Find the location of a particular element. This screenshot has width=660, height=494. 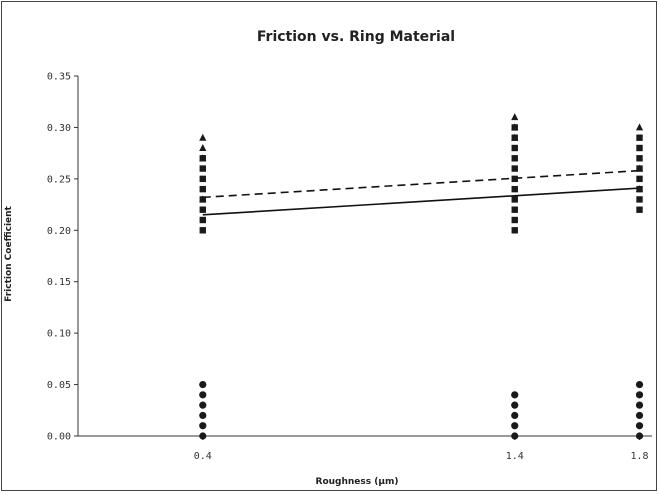

y-axis-label: Friction Coefficient is located at coordinates (9, 253).